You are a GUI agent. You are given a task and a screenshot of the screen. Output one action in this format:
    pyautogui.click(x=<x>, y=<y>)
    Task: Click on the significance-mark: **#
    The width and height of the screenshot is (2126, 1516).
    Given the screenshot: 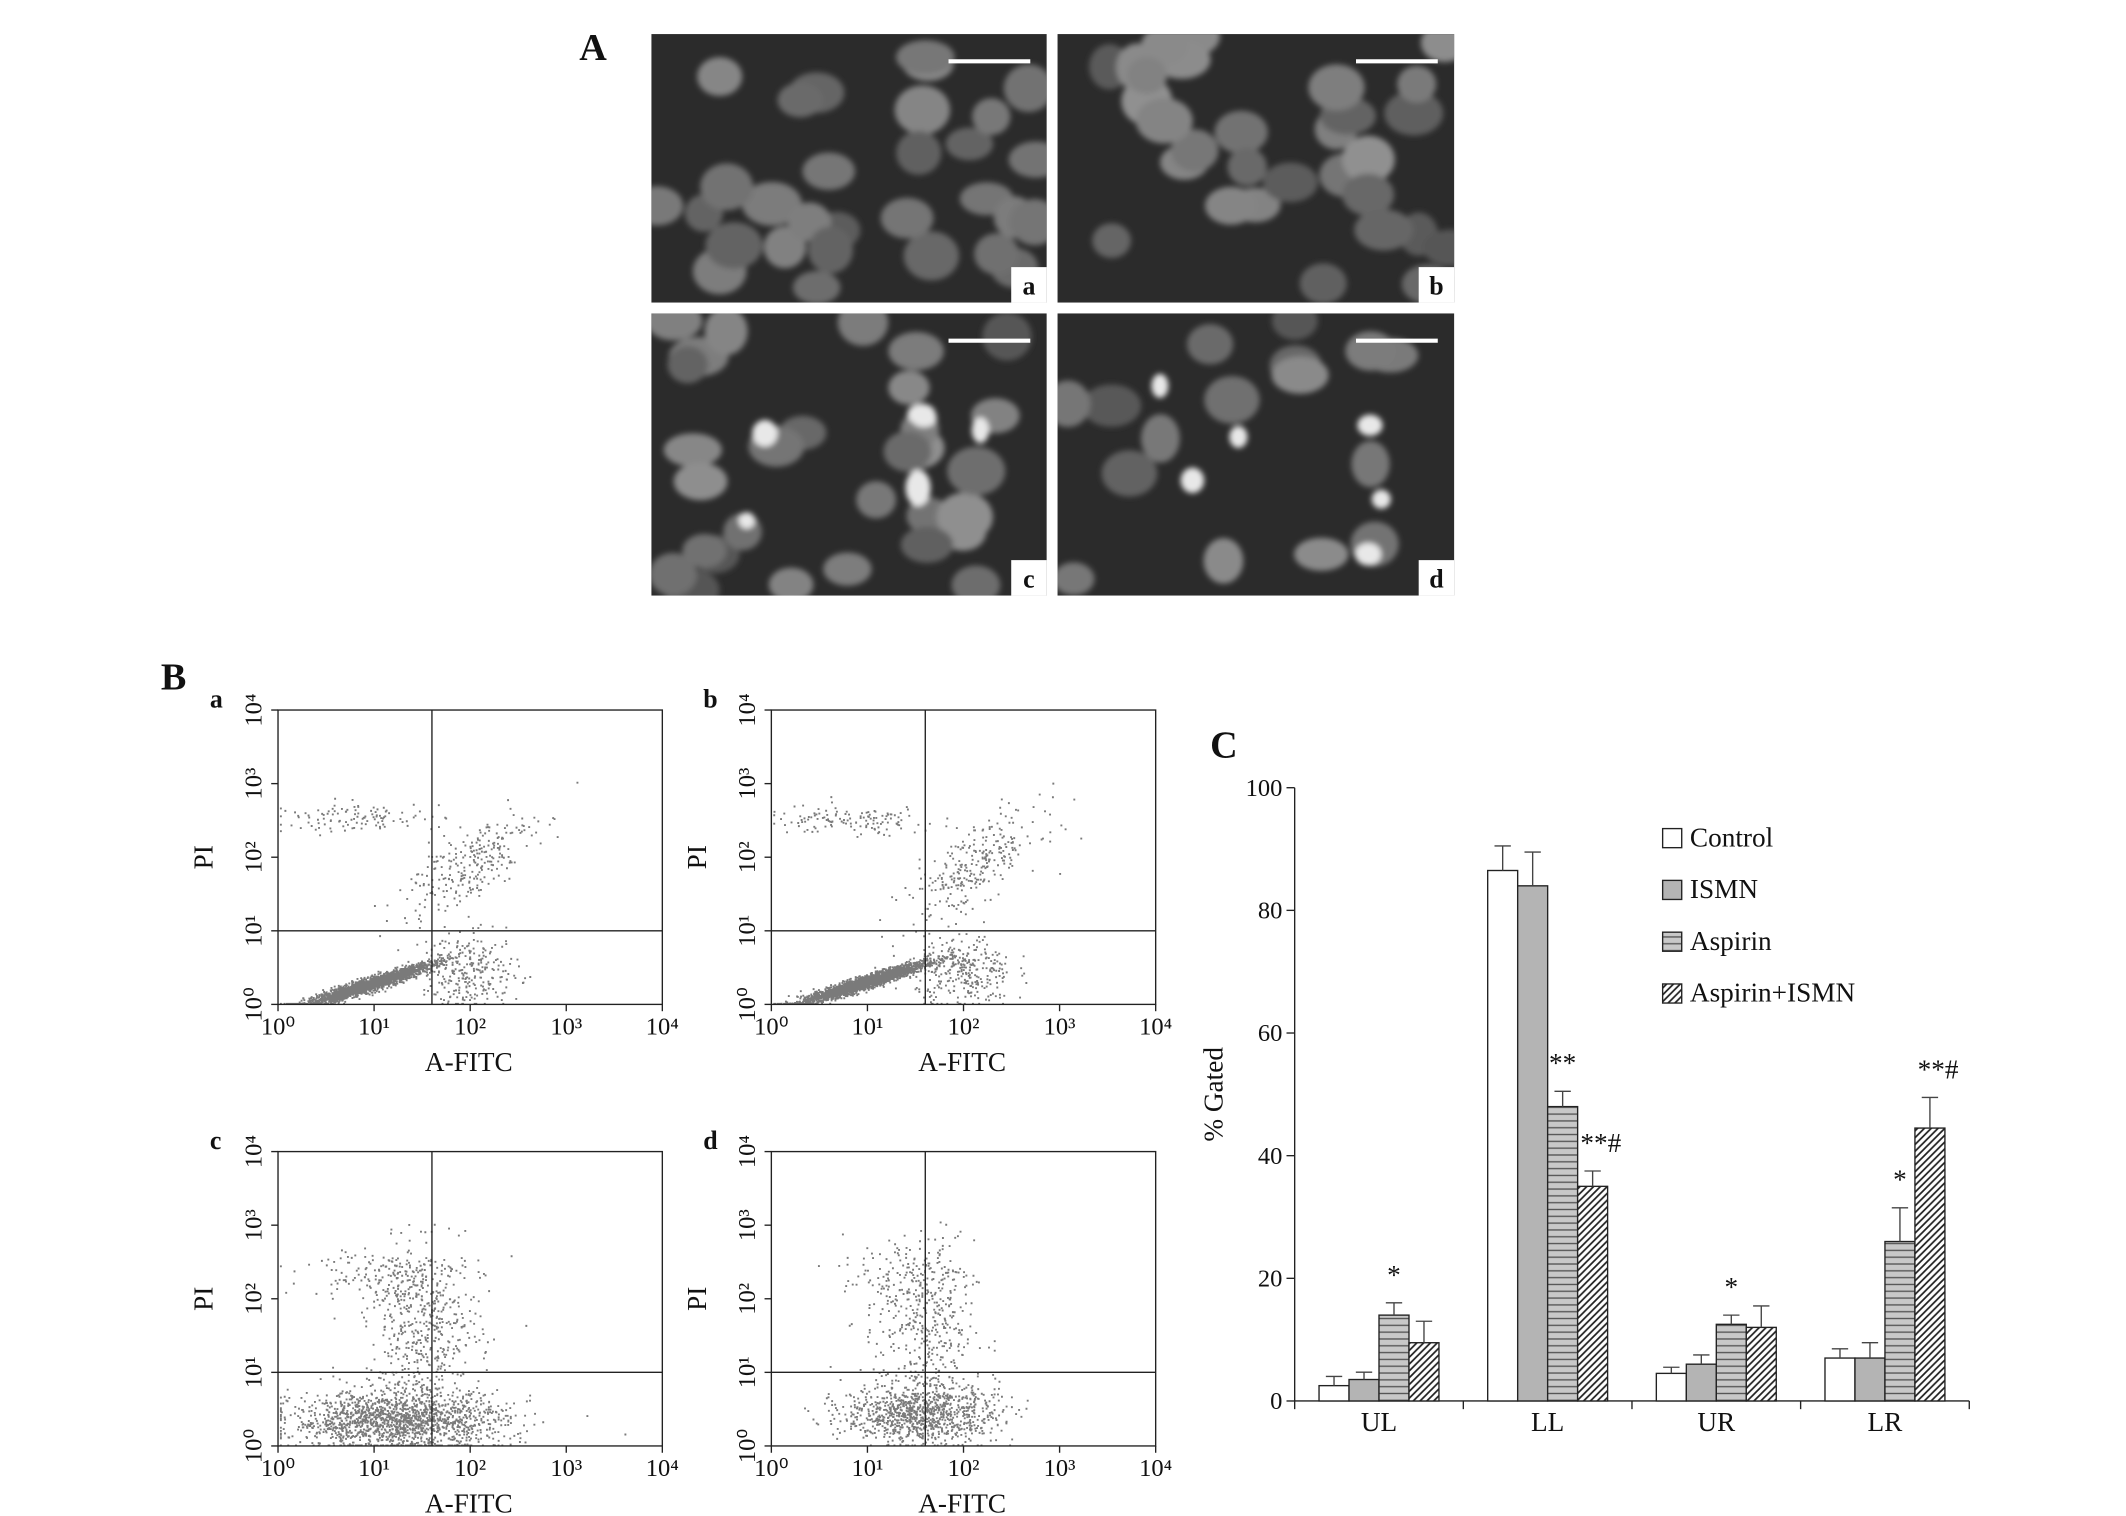 What is the action you would take?
    pyautogui.click(x=1600, y=1143)
    